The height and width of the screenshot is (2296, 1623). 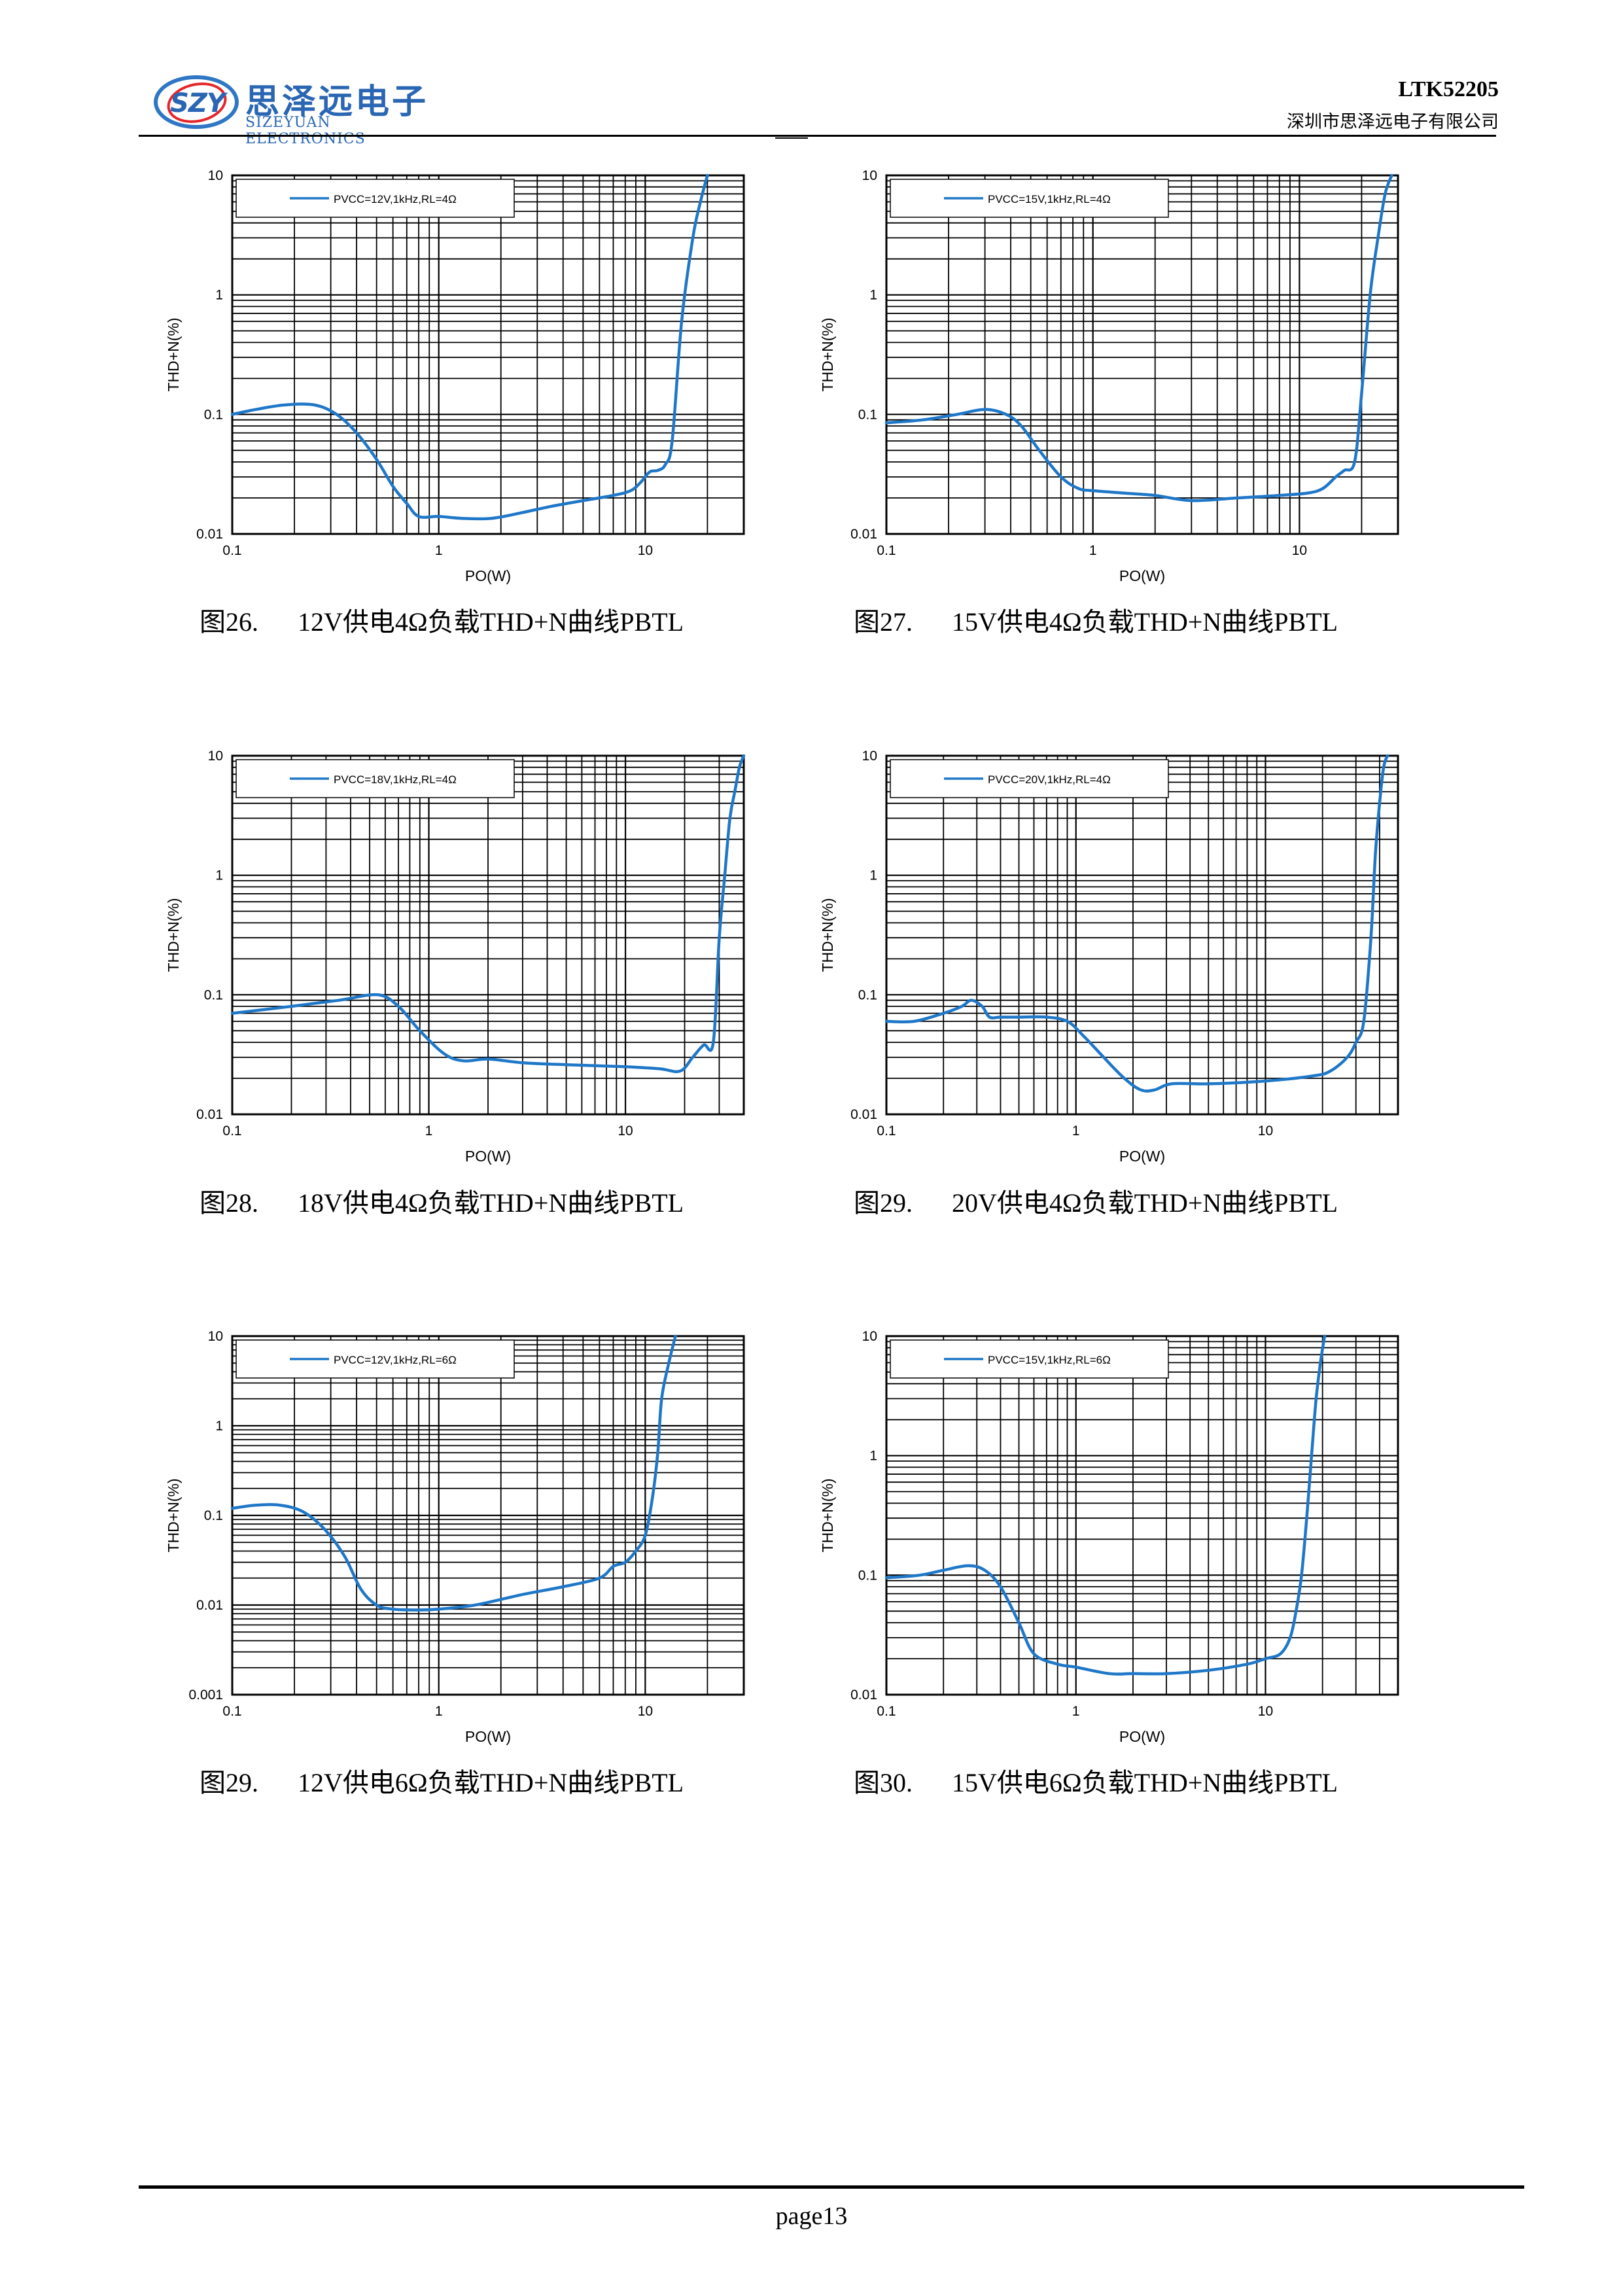 I want to click on logo-mark: SZY, so click(x=198, y=103).